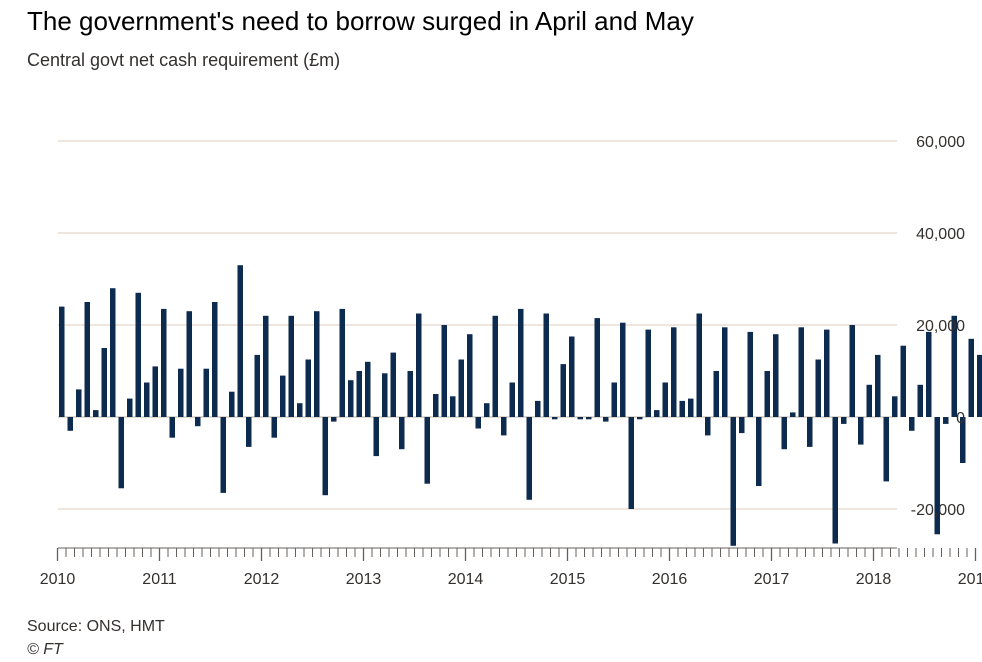 The height and width of the screenshot is (662, 982). I want to click on y-tick-label: 20,000, so click(940, 326).